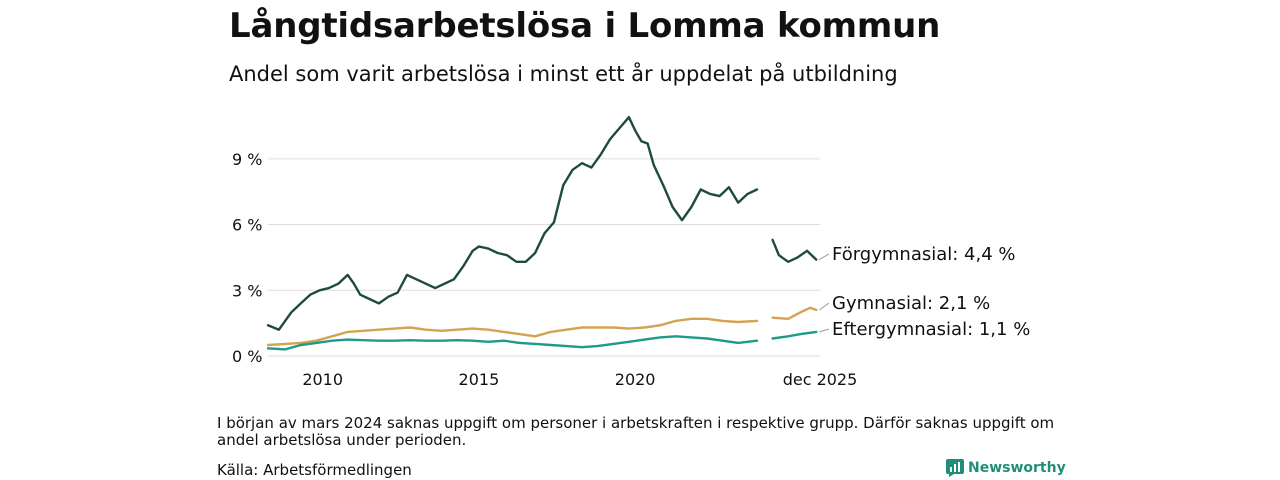  Describe the element at coordinates (579, 379) in the screenshot. I see `x-axis-ticks: 2010 2015 2020 dec 2025` at that location.